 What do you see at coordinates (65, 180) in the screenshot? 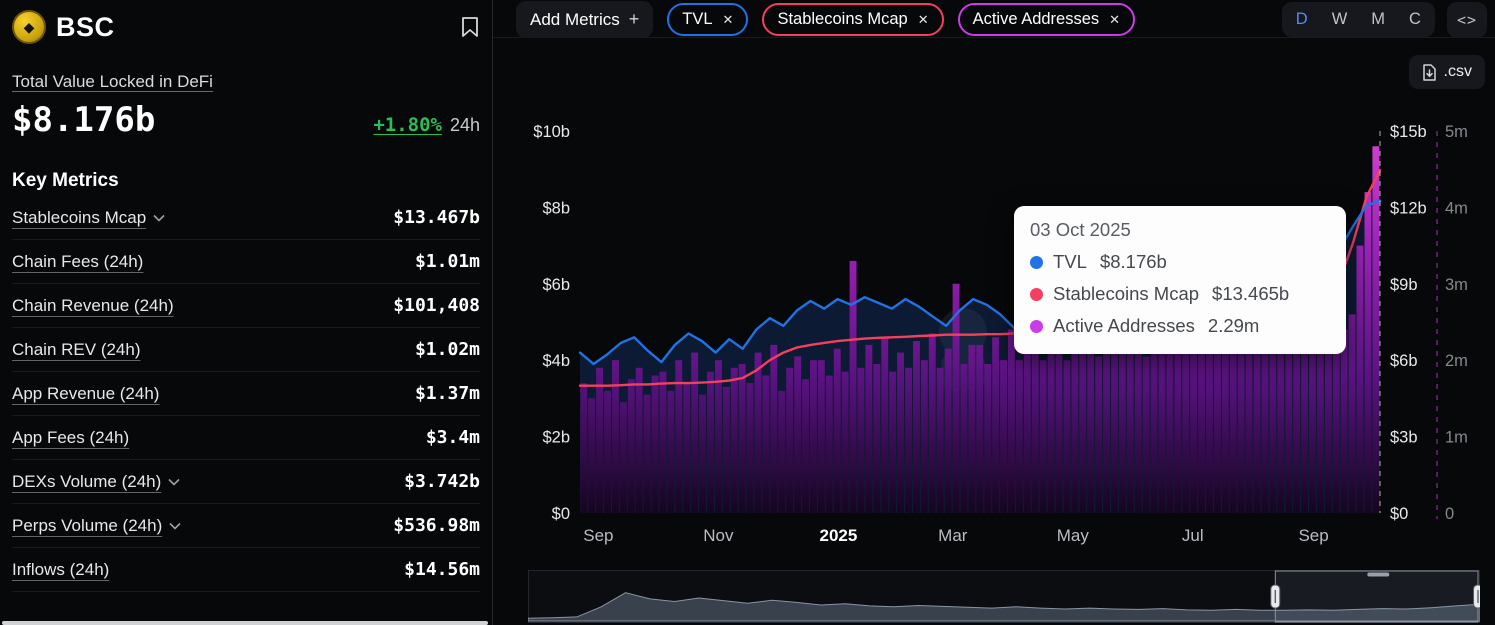
I see `key-metrics-title: Key Metrics` at bounding box center [65, 180].